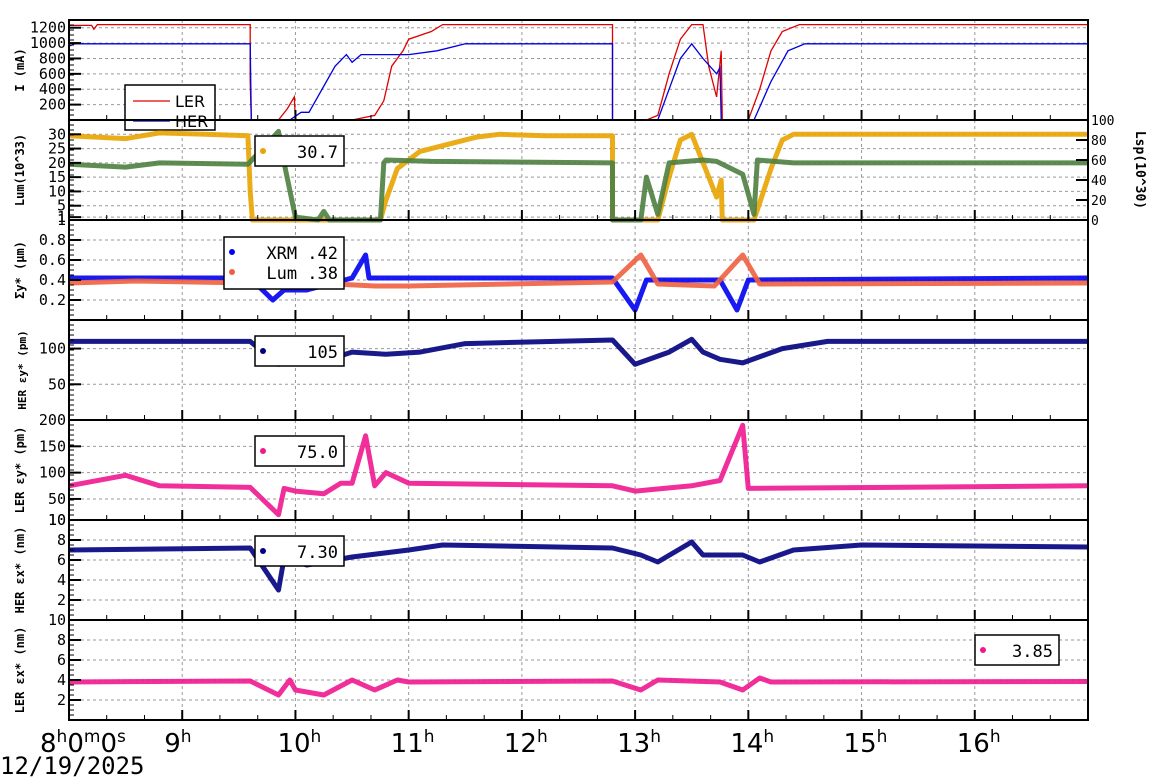 This screenshot has width=1160, height=782. Describe the element at coordinates (322, 353) in the screenshot. I see `legend-value: 105` at that location.